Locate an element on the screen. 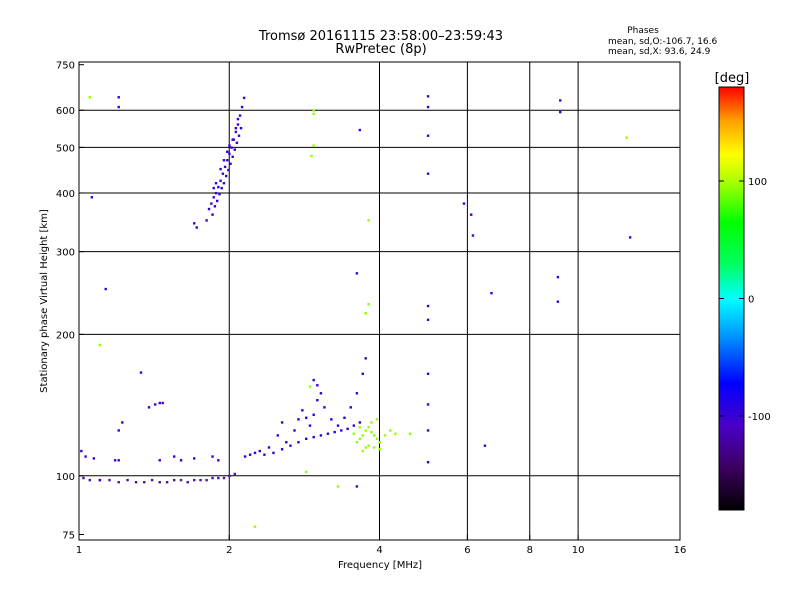 This screenshot has width=800, height=600. colorbar-tick-label: 100 is located at coordinates (757, 182).